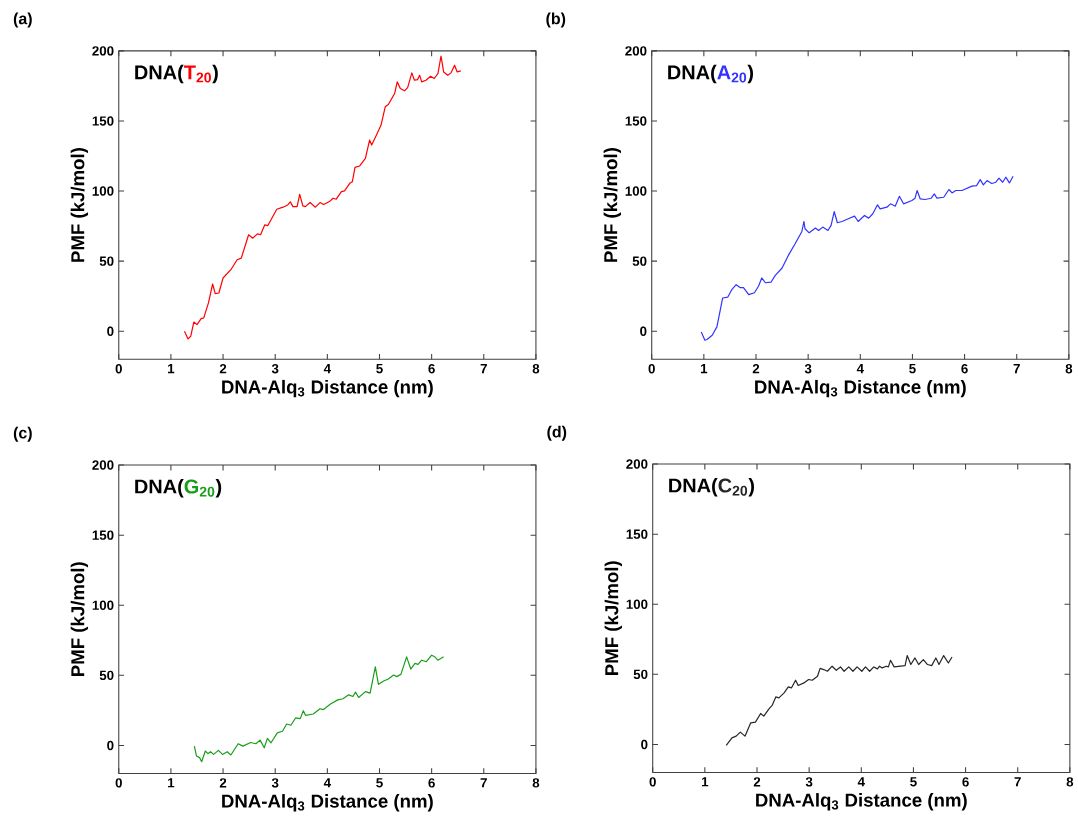 The image size is (1078, 834). What do you see at coordinates (732, 74) in the screenshot?
I see `annotation: A$_{20}$` at bounding box center [732, 74].